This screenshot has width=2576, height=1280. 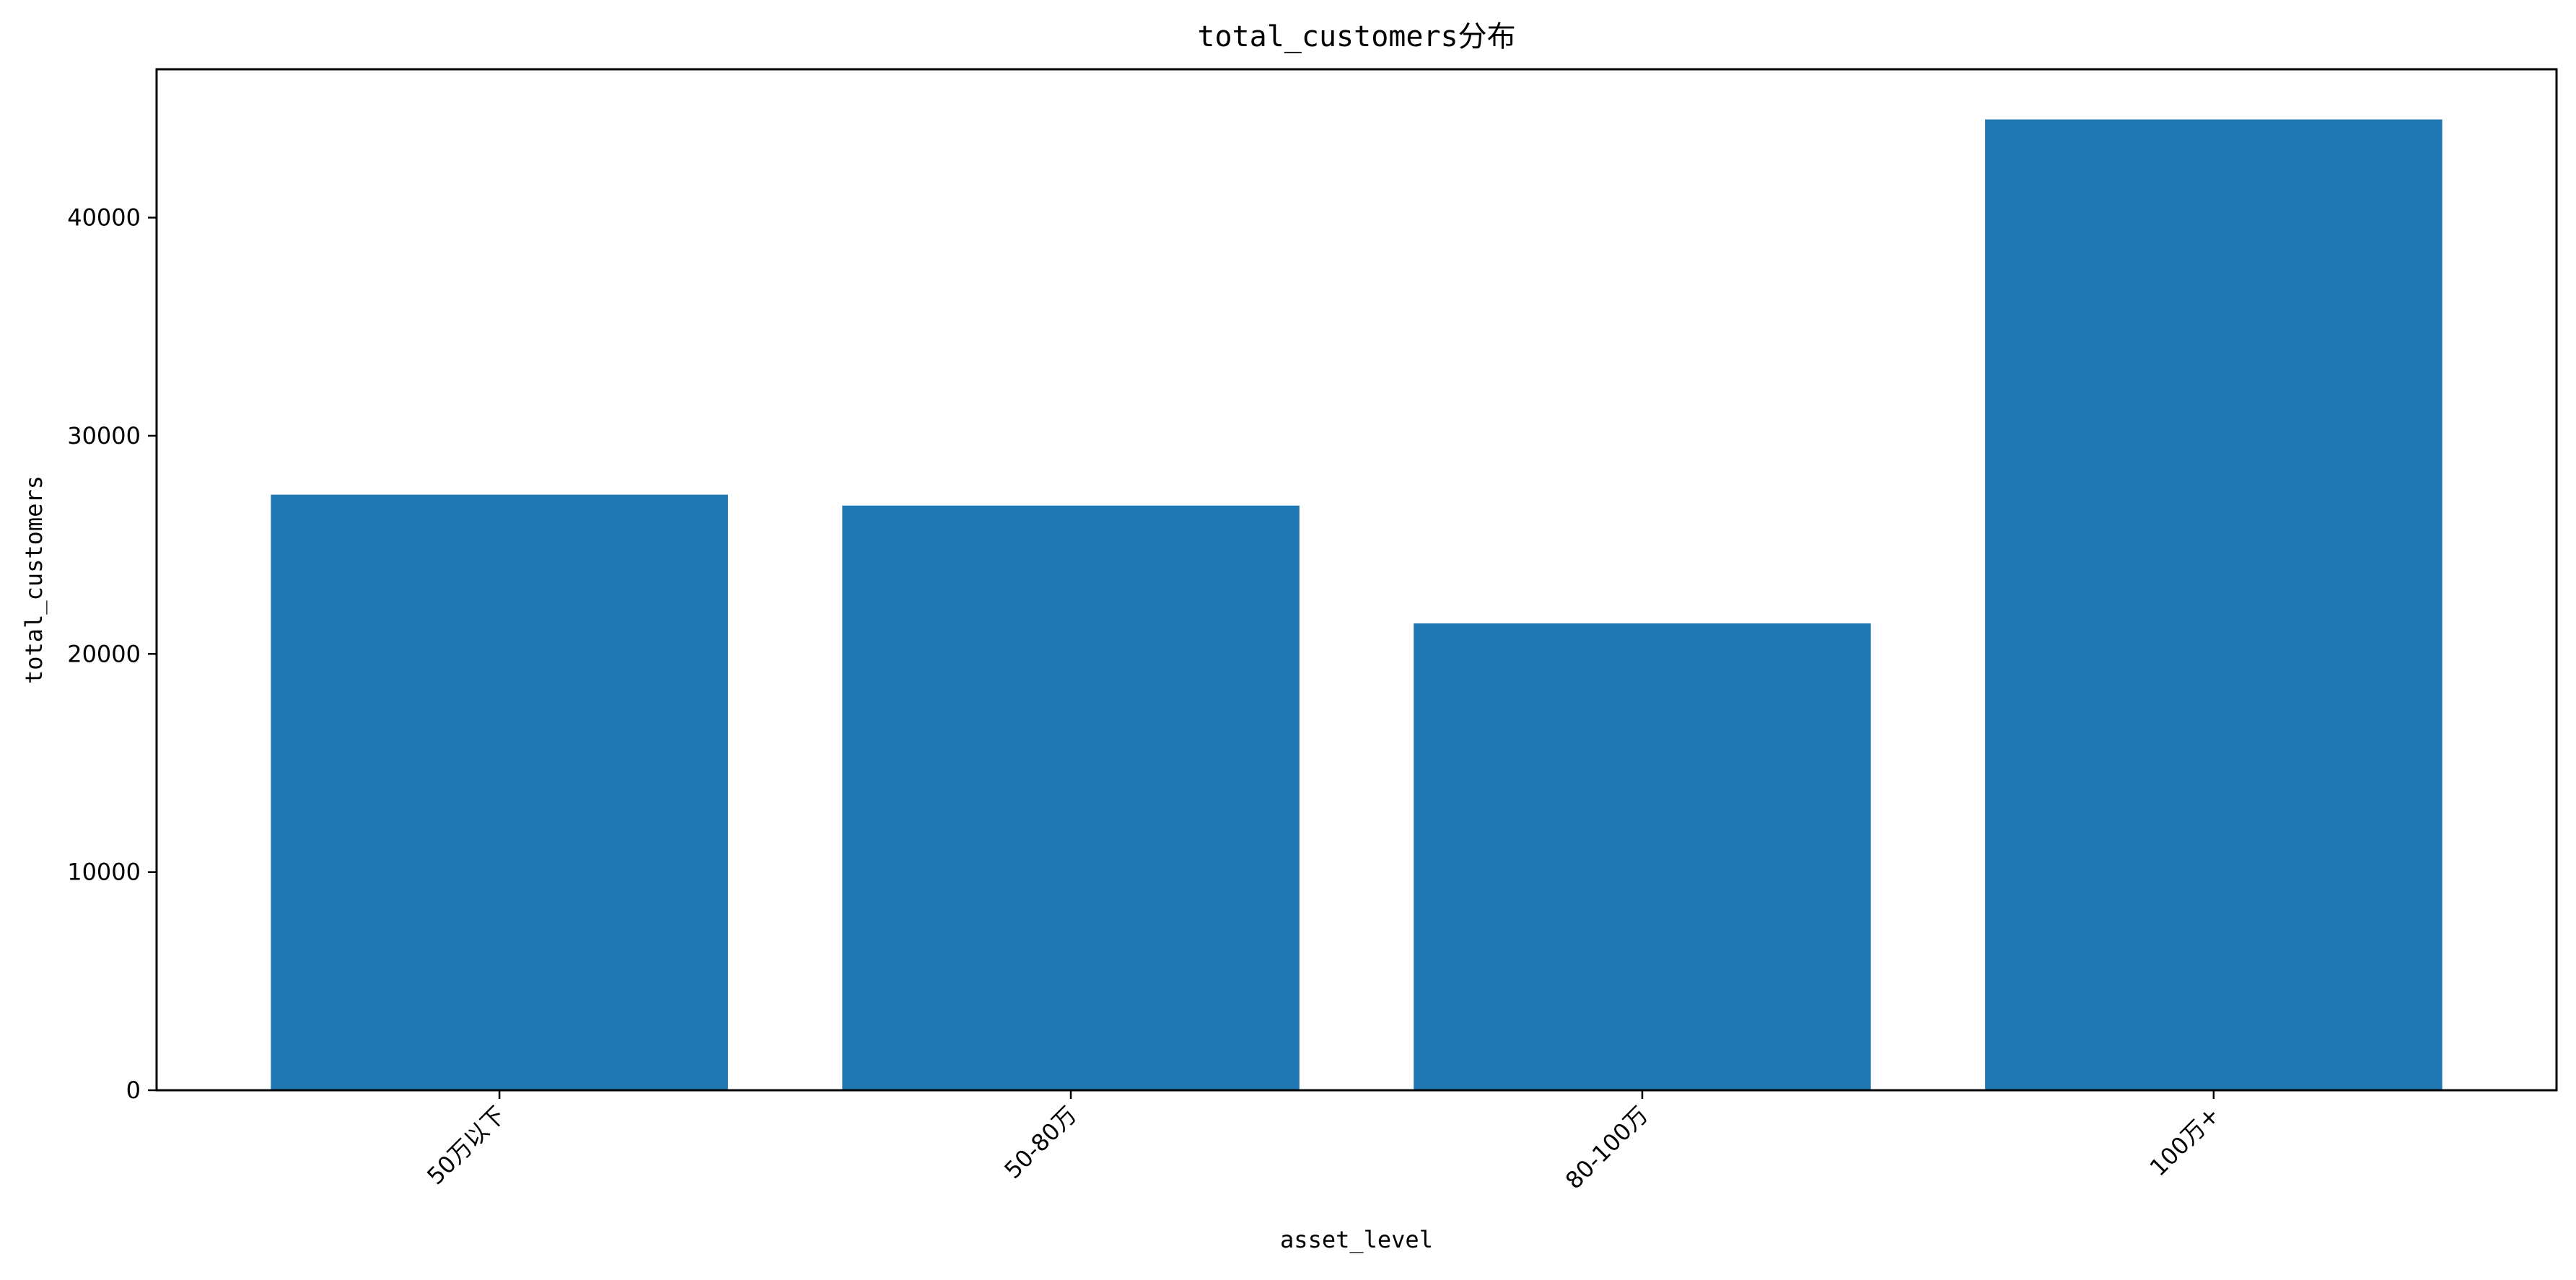 I want to click on y-tick-label-1: 10000, so click(x=104, y=872).